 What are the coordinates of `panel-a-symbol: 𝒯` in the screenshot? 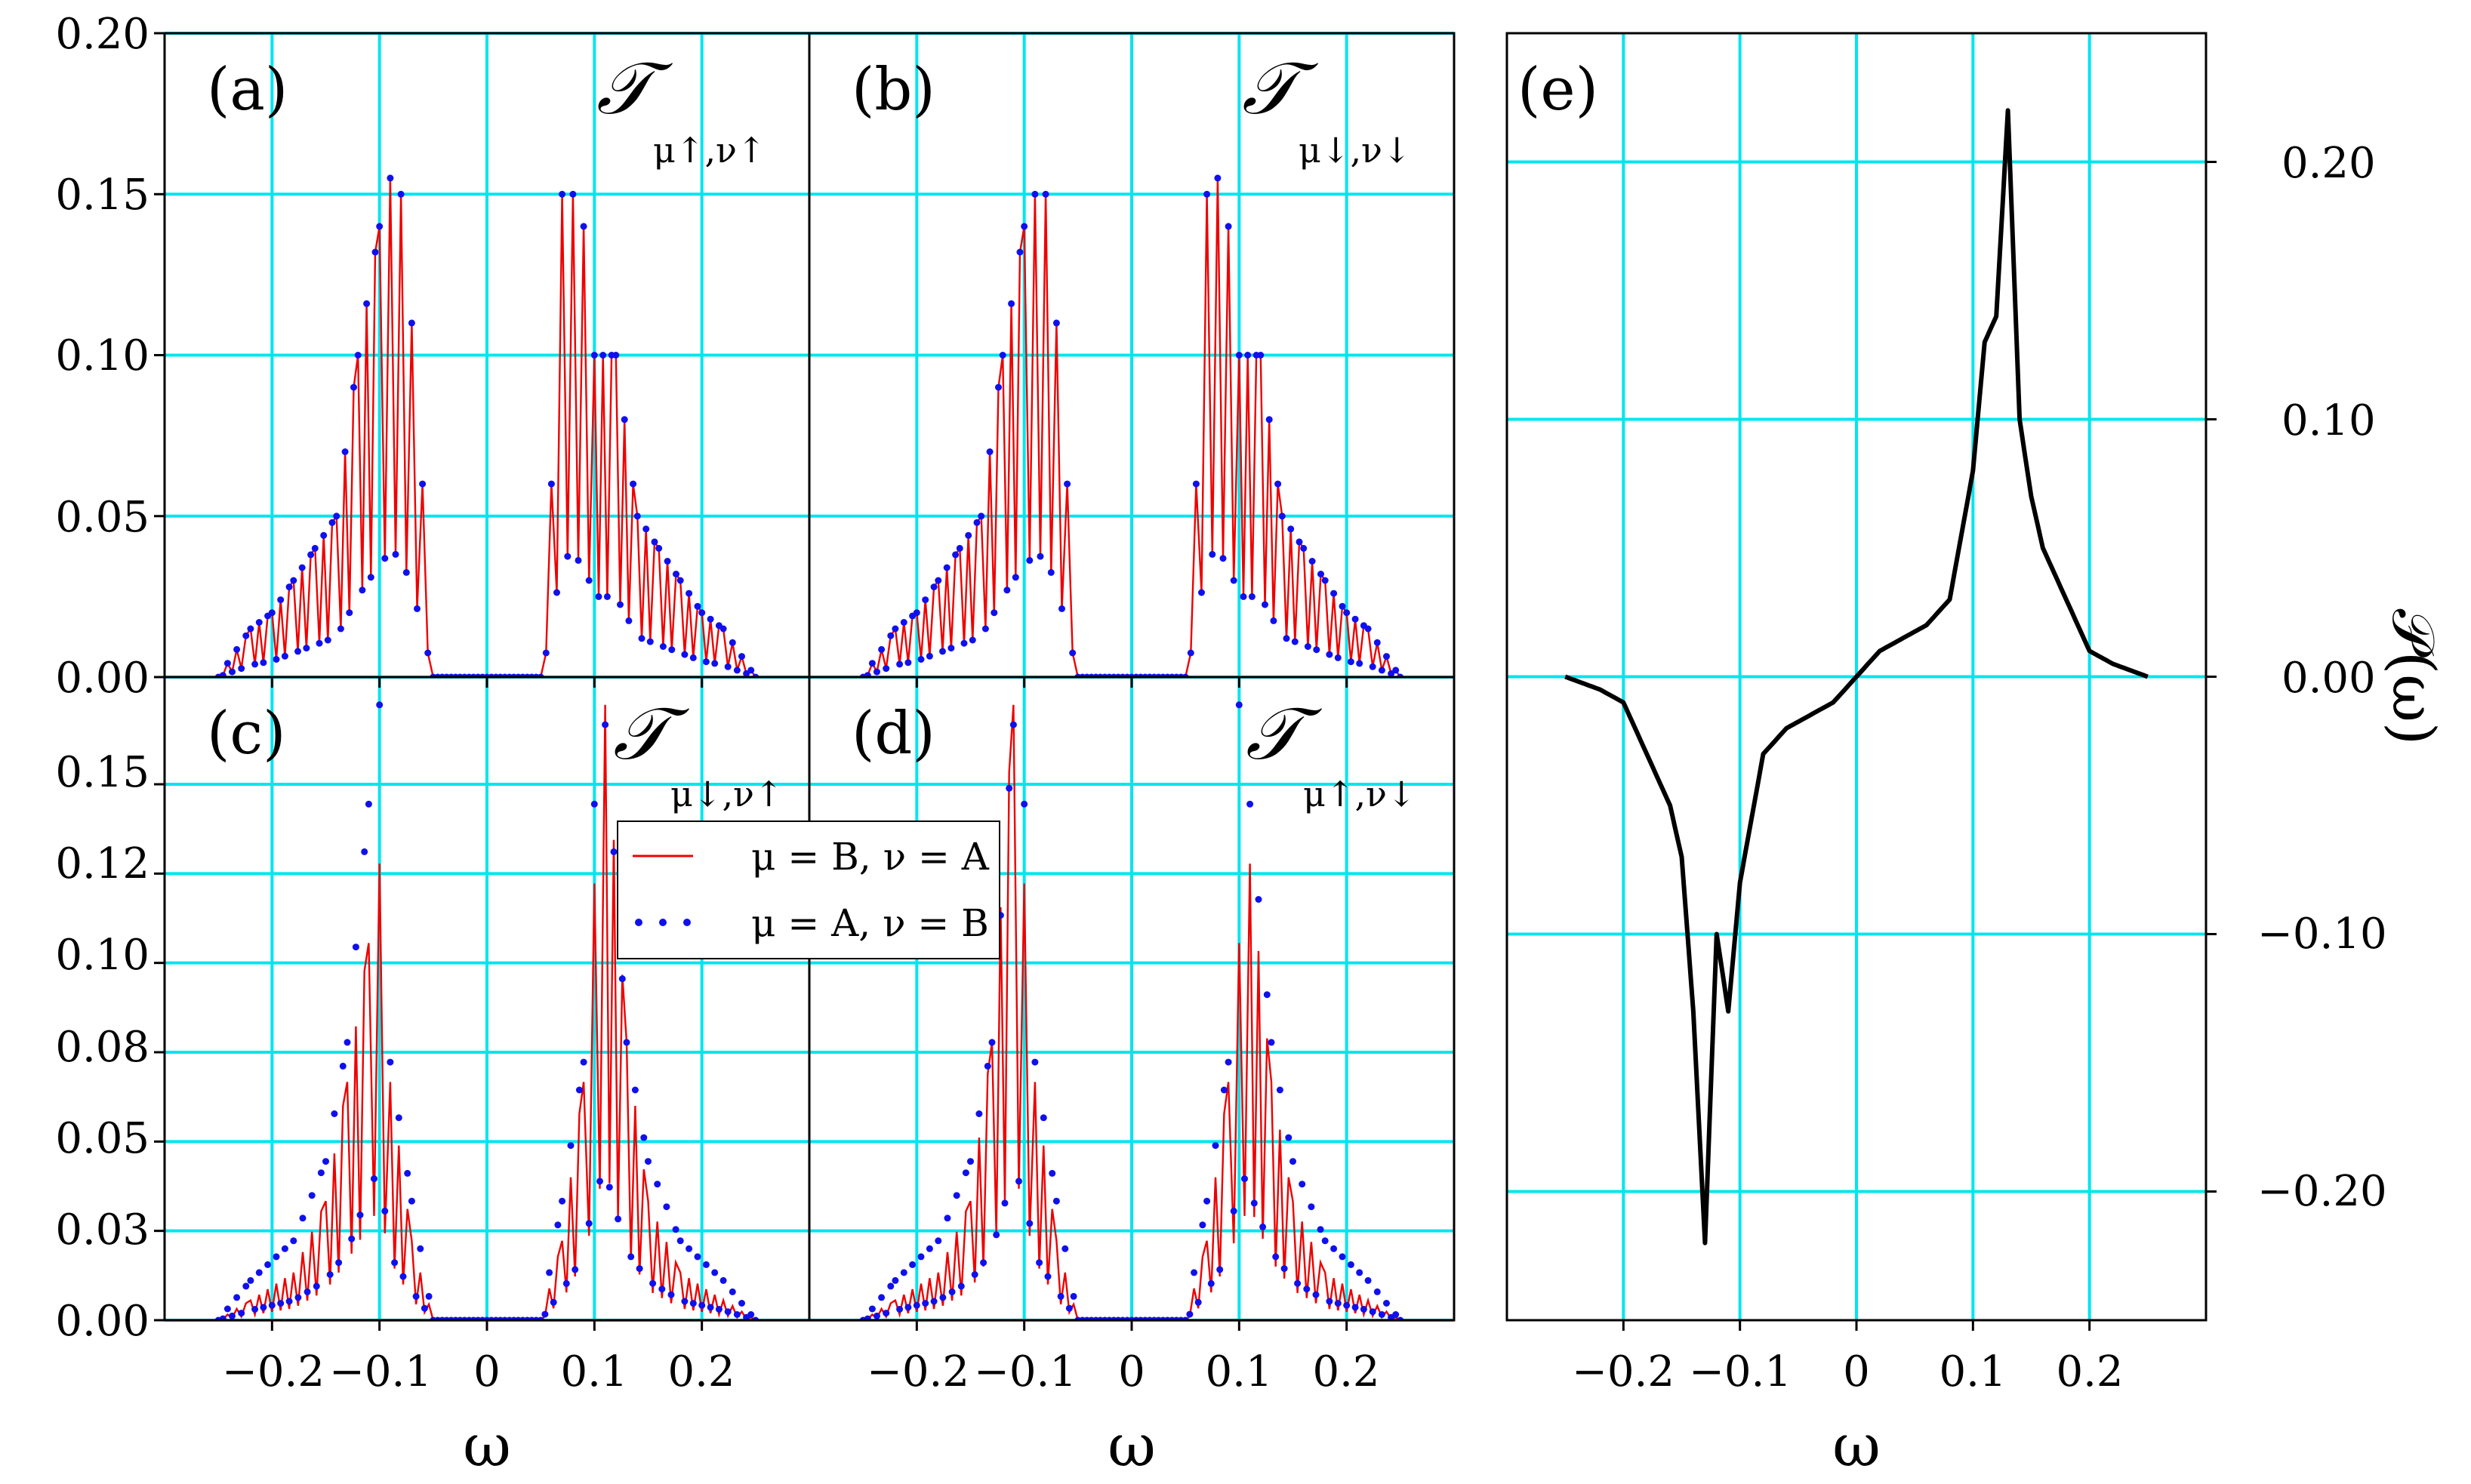 It's located at (635, 88).